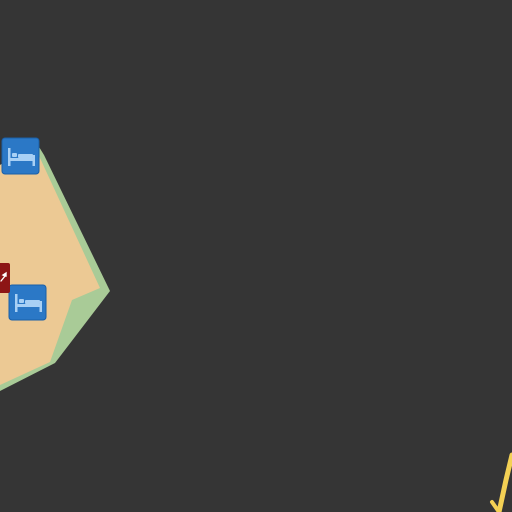 Image resolution: width=512 pixels, height=512 pixels. Describe the element at coordinates (50, 266) in the screenshot. I see `land-area` at that location.